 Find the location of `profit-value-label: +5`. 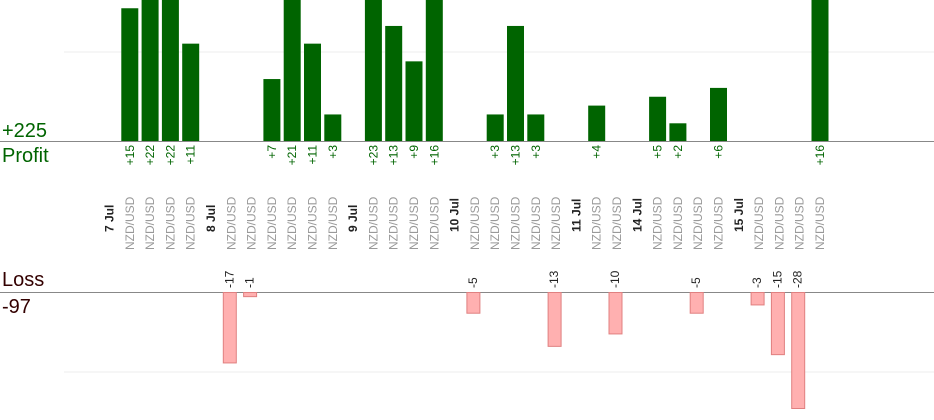

profit-value-label: +5 is located at coordinates (658, 152).